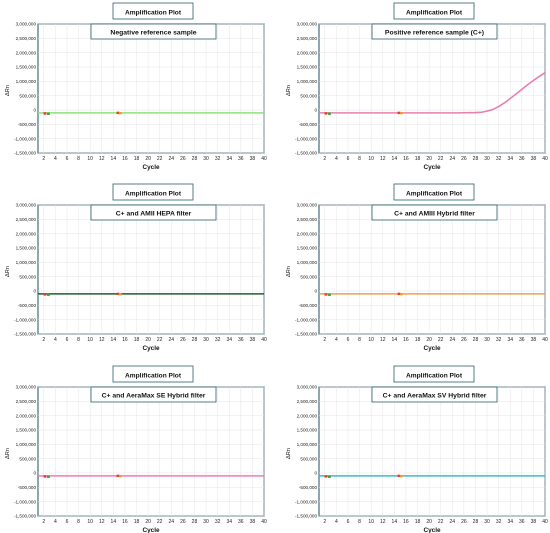 The width and height of the screenshot is (550, 533). I want to click on x-tick-label: 30, so click(487, 159).